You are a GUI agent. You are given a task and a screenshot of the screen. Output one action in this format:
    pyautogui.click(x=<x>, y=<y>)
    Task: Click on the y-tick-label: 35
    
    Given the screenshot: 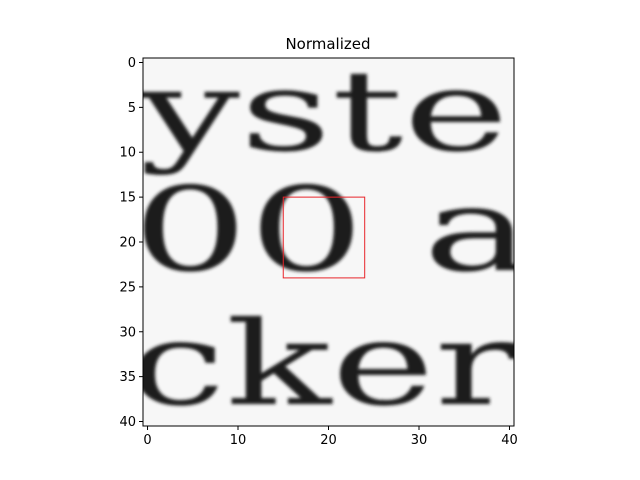 What is the action you would take?
    pyautogui.click(x=127, y=377)
    